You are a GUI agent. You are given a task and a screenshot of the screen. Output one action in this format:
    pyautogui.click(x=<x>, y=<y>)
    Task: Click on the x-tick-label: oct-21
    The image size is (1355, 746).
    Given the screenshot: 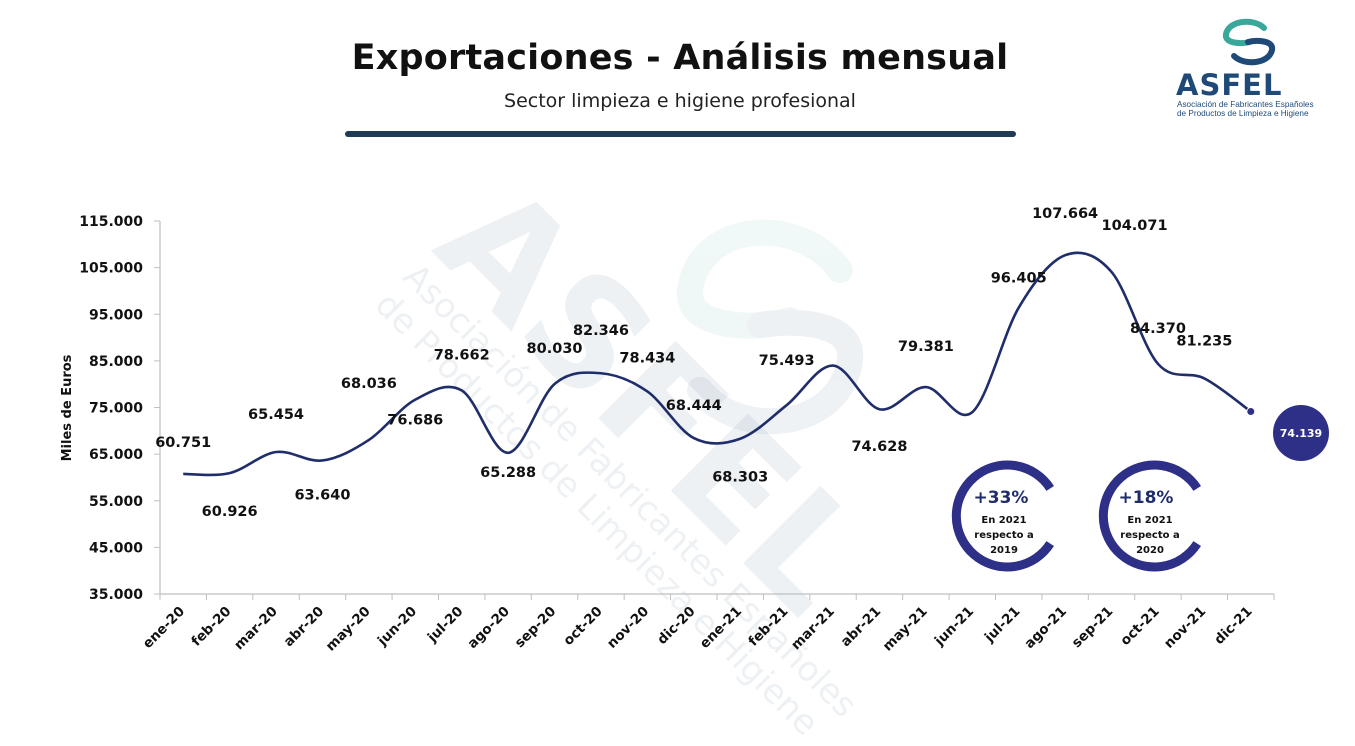 What is the action you would take?
    pyautogui.click(x=1139, y=626)
    